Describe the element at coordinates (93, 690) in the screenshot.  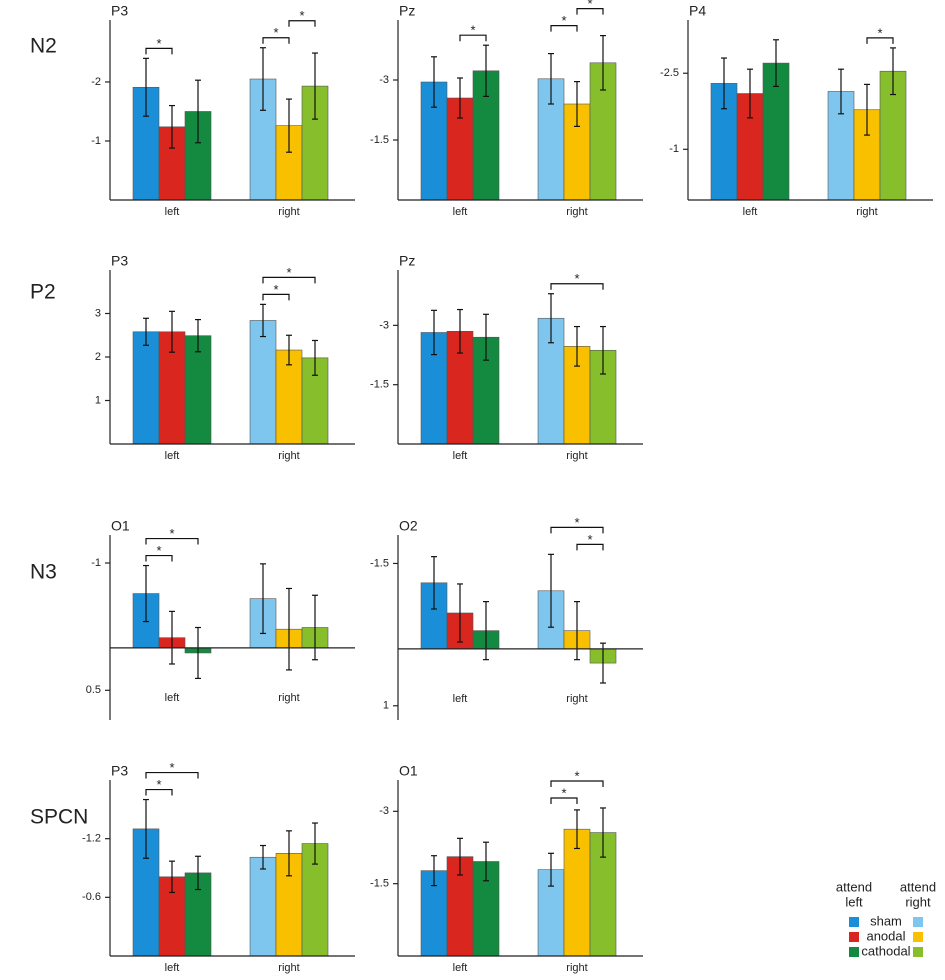
I see `y-tick-label: 0.5` at that location.